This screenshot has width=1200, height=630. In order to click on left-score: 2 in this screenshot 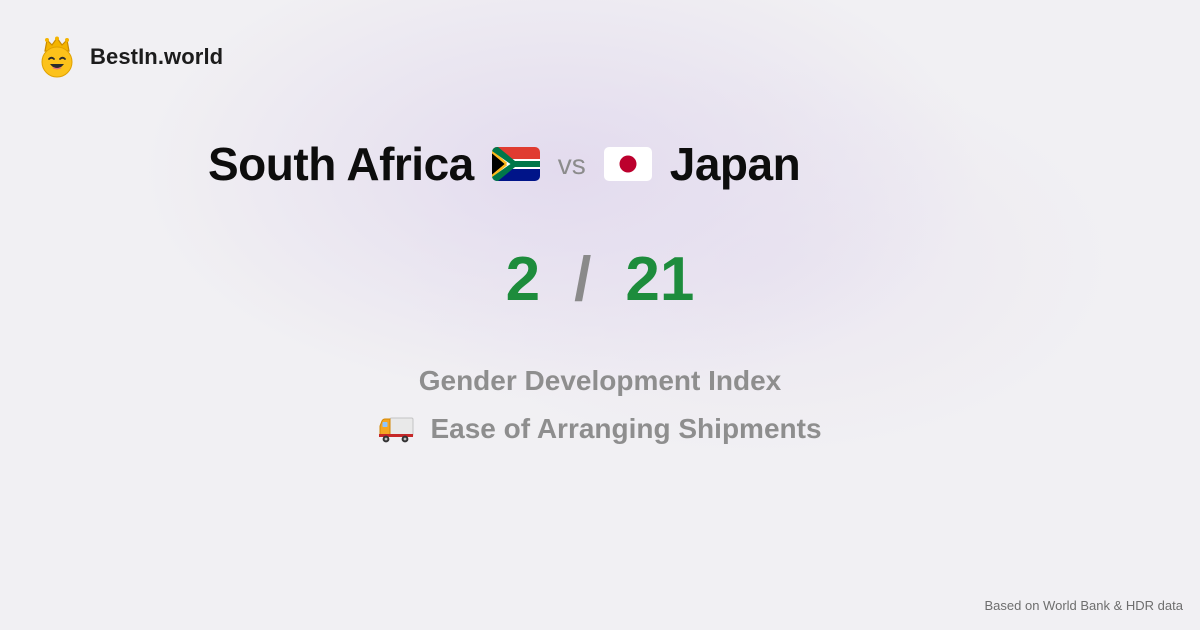, I will do `click(523, 279)`.